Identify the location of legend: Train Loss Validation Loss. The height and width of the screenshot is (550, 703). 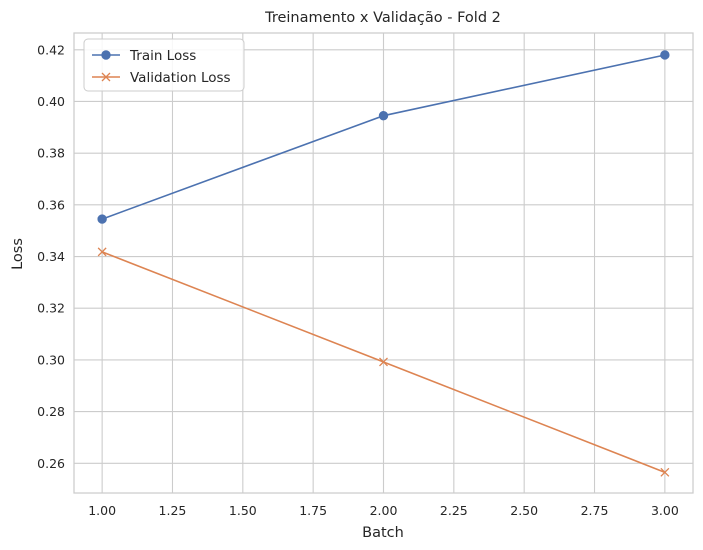
(164, 65).